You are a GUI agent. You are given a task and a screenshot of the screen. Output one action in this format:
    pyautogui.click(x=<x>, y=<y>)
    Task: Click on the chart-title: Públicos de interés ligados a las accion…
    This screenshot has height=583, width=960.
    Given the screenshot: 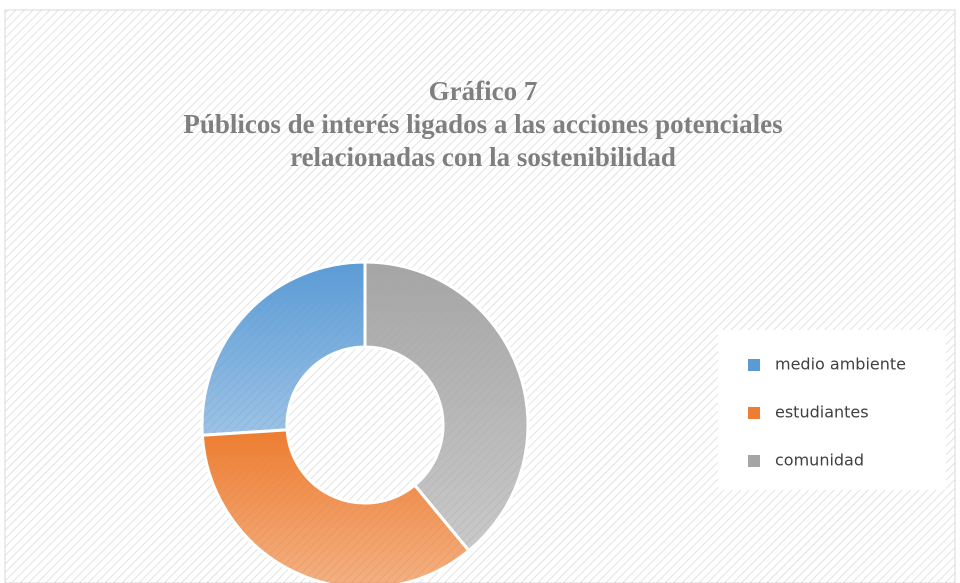 What is the action you would take?
    pyautogui.click(x=482, y=124)
    